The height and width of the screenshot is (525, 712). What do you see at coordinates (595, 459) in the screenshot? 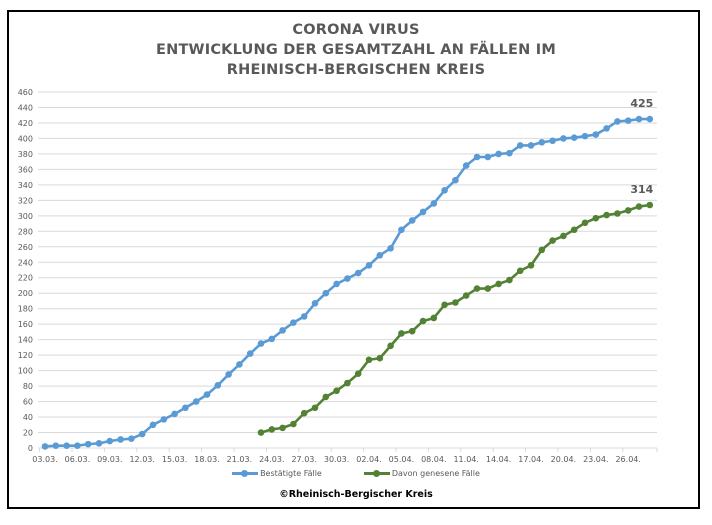
I see `x-tick-label: 23.04.` at bounding box center [595, 459].